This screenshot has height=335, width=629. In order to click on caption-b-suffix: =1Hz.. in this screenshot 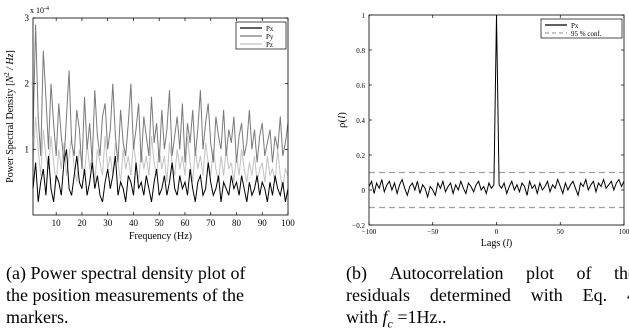, I will do `click(419, 317)`.